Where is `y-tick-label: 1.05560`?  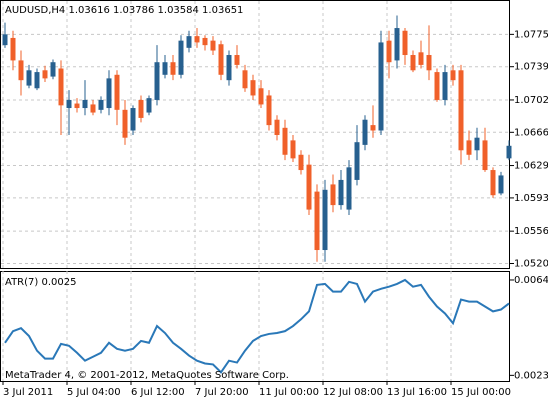
y-tick-label: 1.05560 is located at coordinates (531, 231).